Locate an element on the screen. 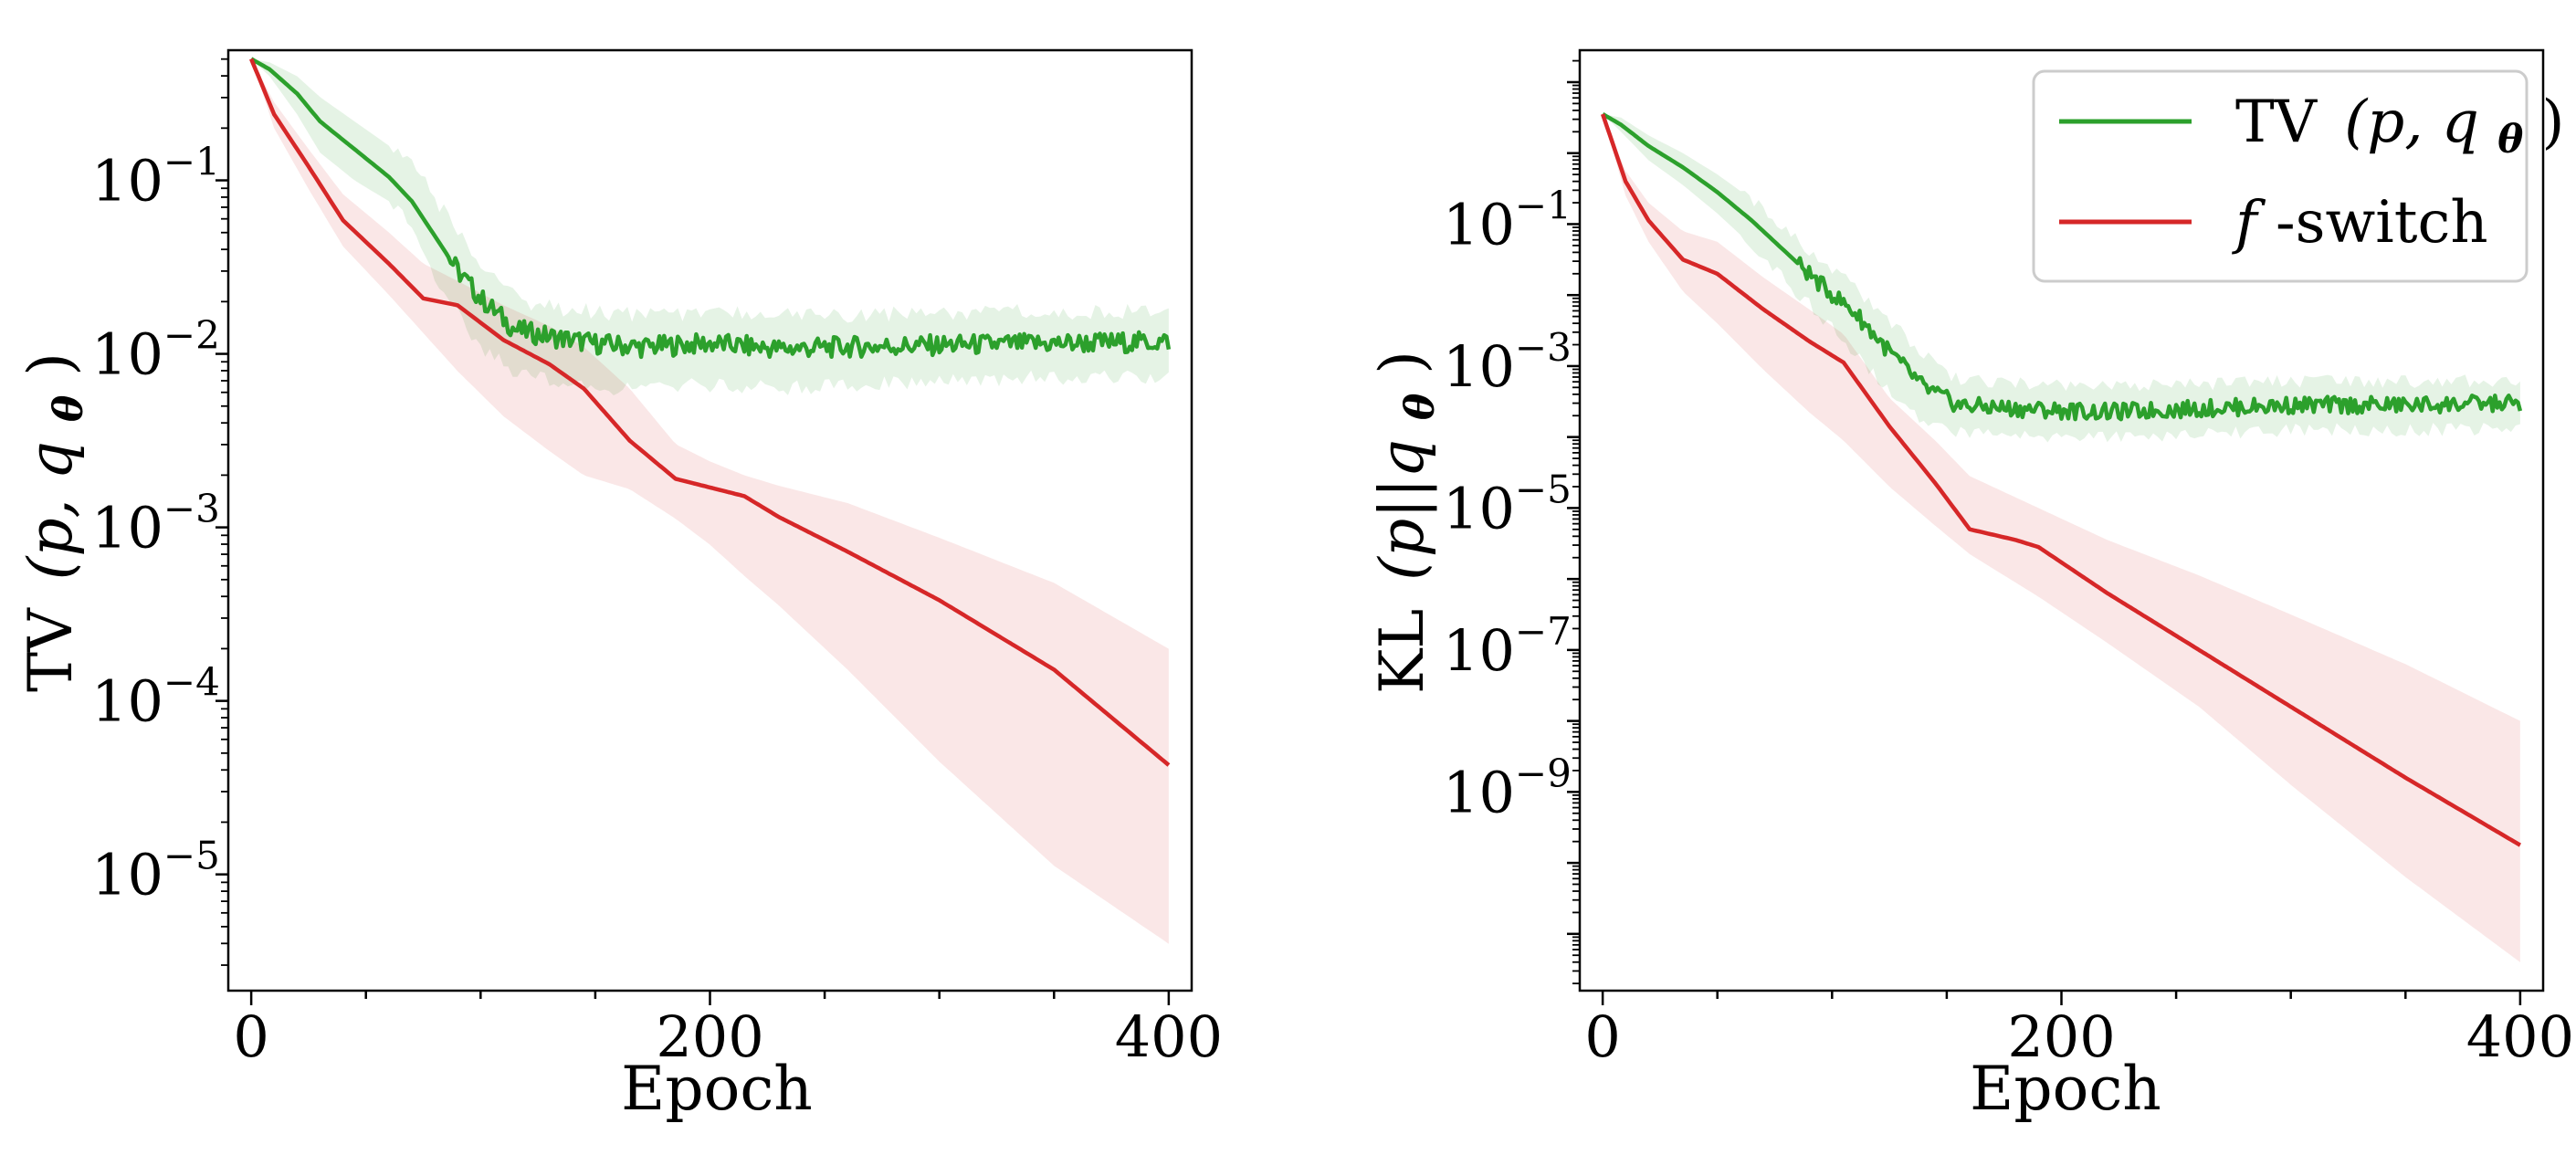  kl-panel-x-tick-label: 400 is located at coordinates (2520, 1036).